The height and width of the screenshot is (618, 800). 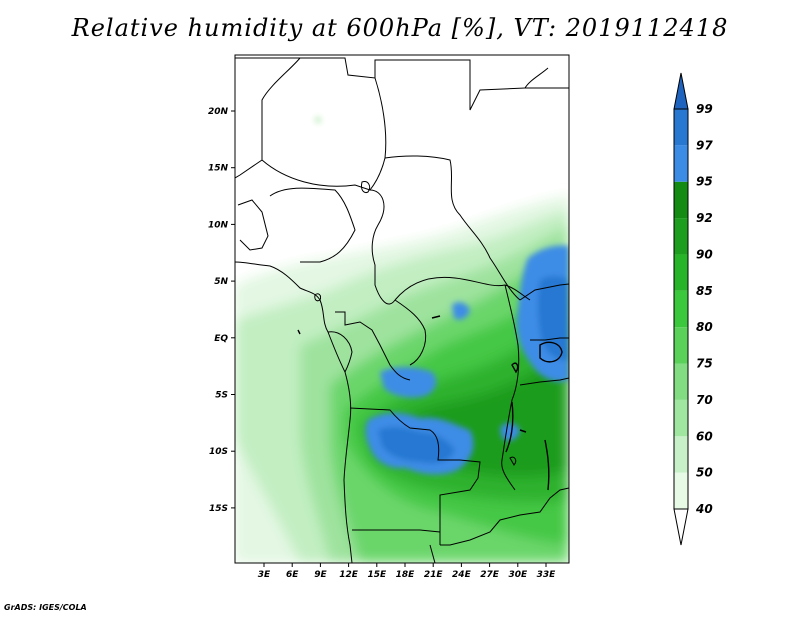 What do you see at coordinates (544, 381) in the screenshot?
I see `border-tanzania` at bounding box center [544, 381].